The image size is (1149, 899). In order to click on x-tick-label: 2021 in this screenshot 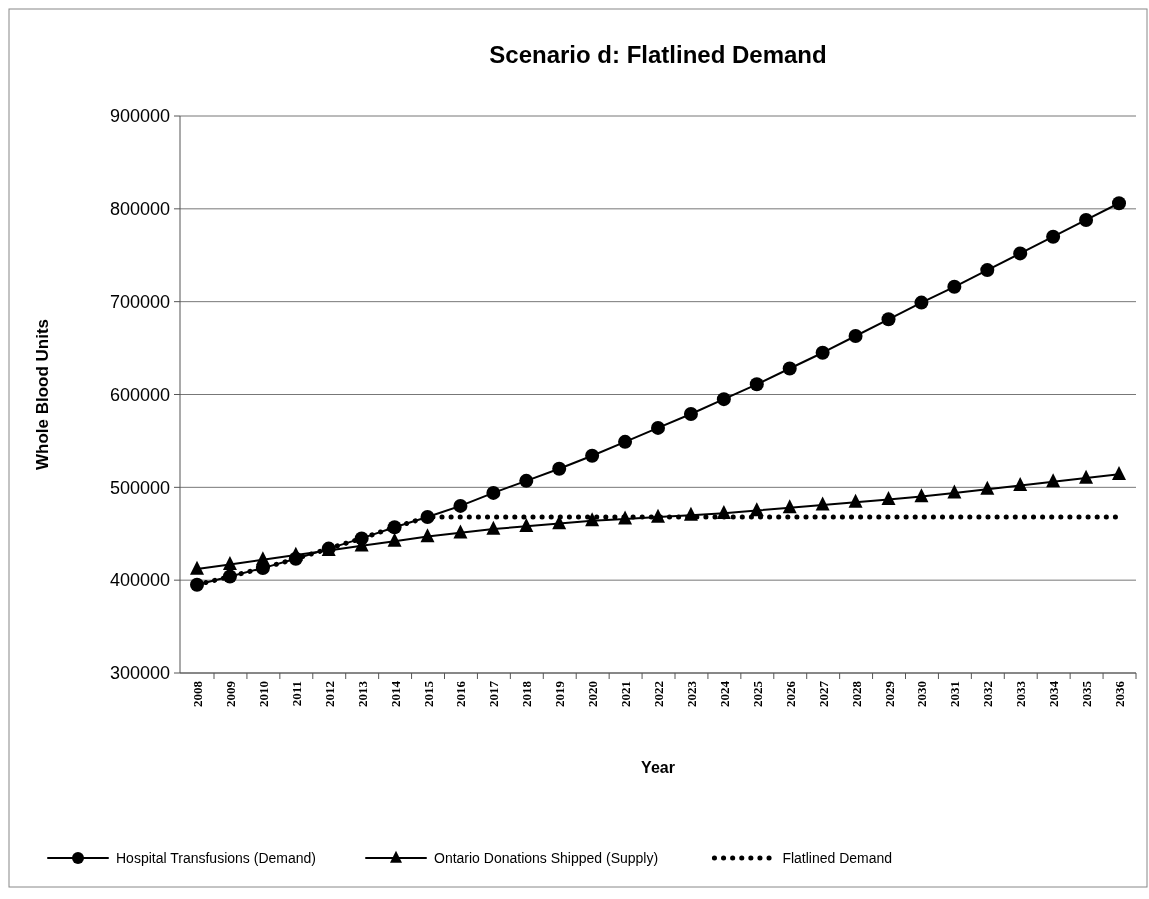, I will do `click(626, 694)`.